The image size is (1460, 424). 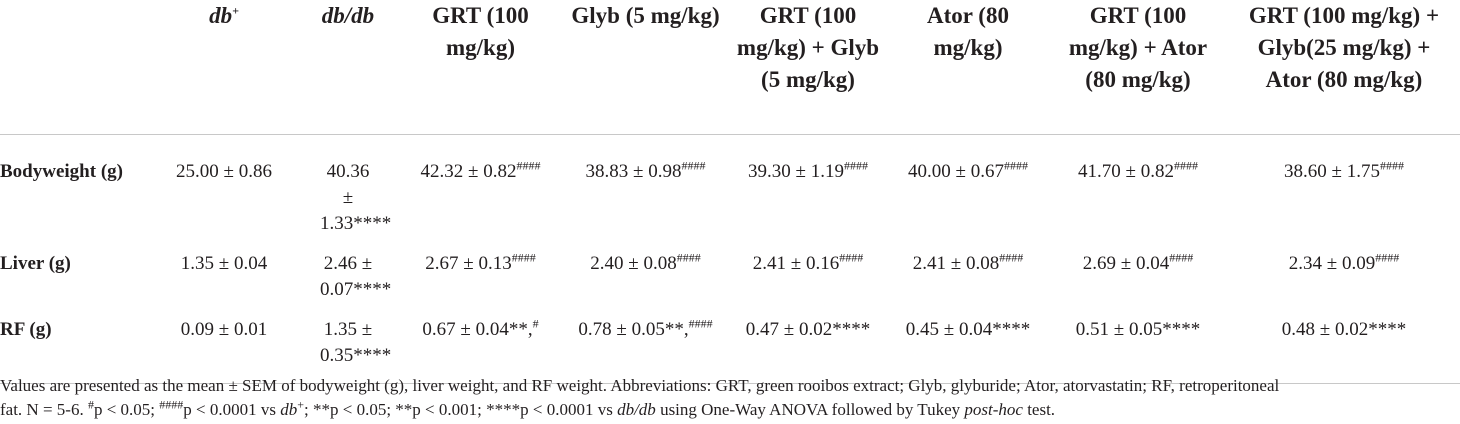 What do you see at coordinates (1138, 343) in the screenshot?
I see `table-cell: 0.51 ± 0.05****` at bounding box center [1138, 343].